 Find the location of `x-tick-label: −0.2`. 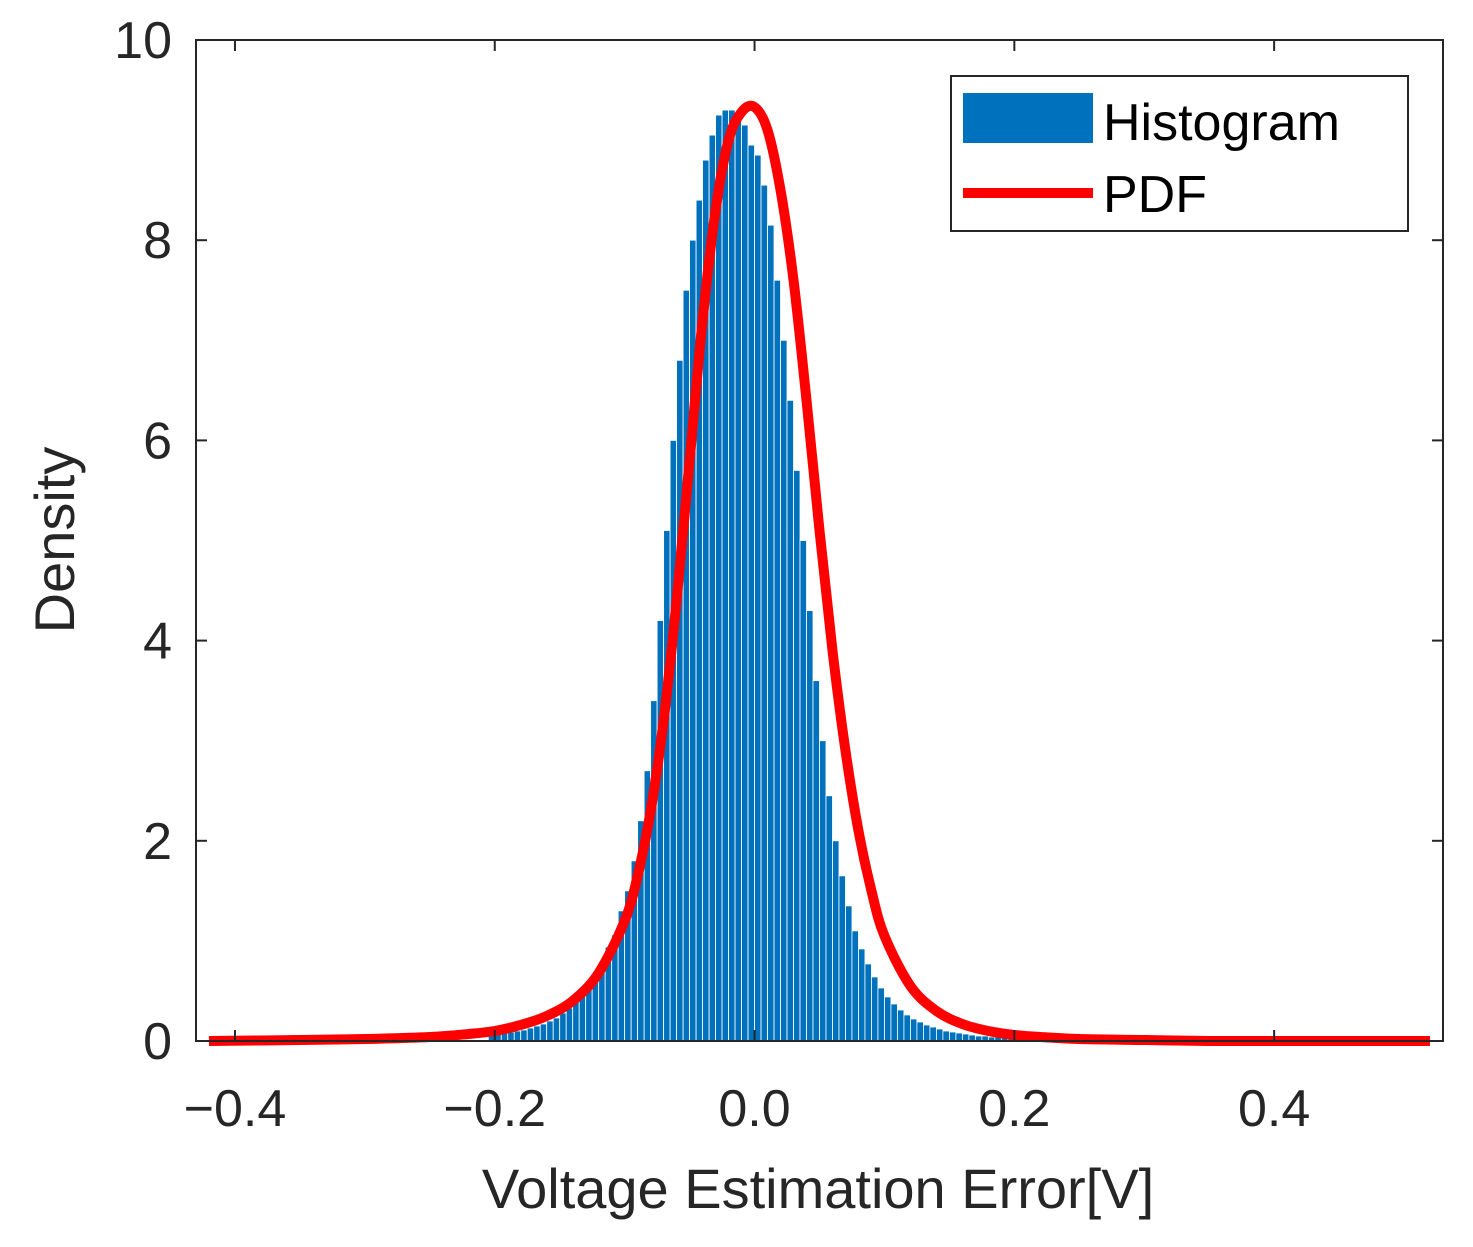

x-tick-label: −0.2 is located at coordinates (494, 1109).